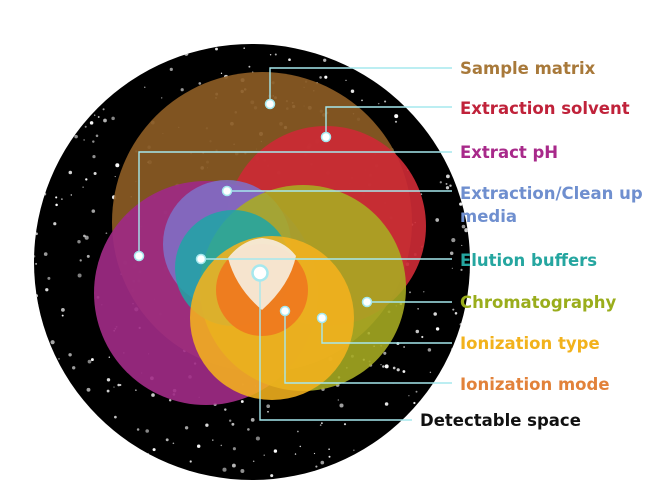 The width and height of the screenshot is (652, 490). Describe the element at coordinates (500, 420) in the screenshot. I see `label-detectable-space: Detectable space` at that location.